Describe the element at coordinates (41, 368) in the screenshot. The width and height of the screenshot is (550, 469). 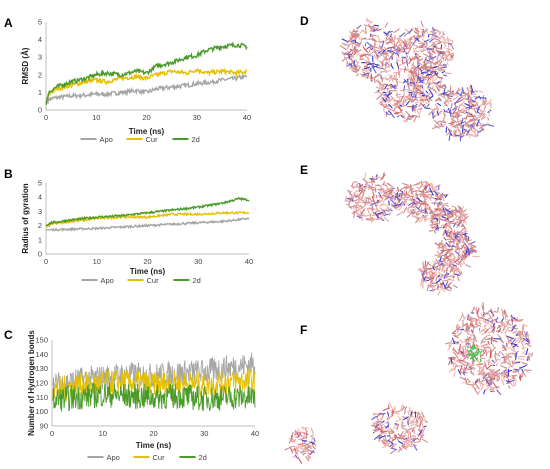
I see `y-tick-label: 130` at that location.